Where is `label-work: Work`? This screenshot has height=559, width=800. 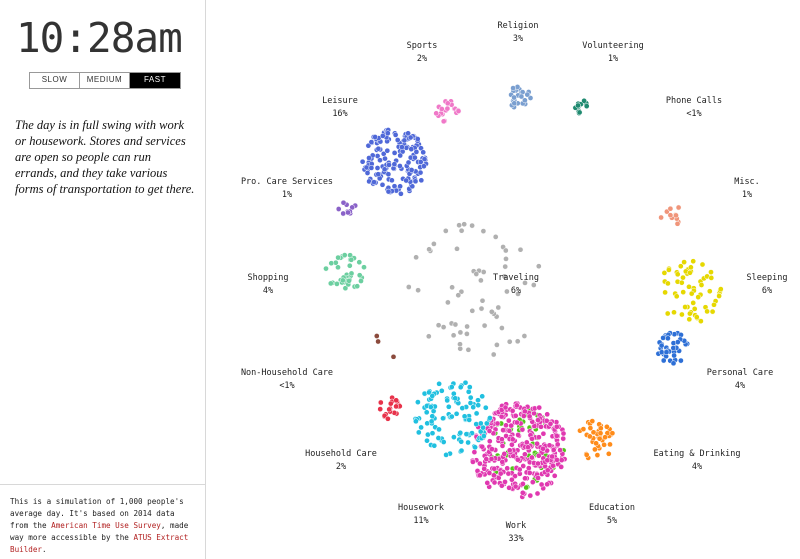
label-work: Work is located at coordinates (516, 526).